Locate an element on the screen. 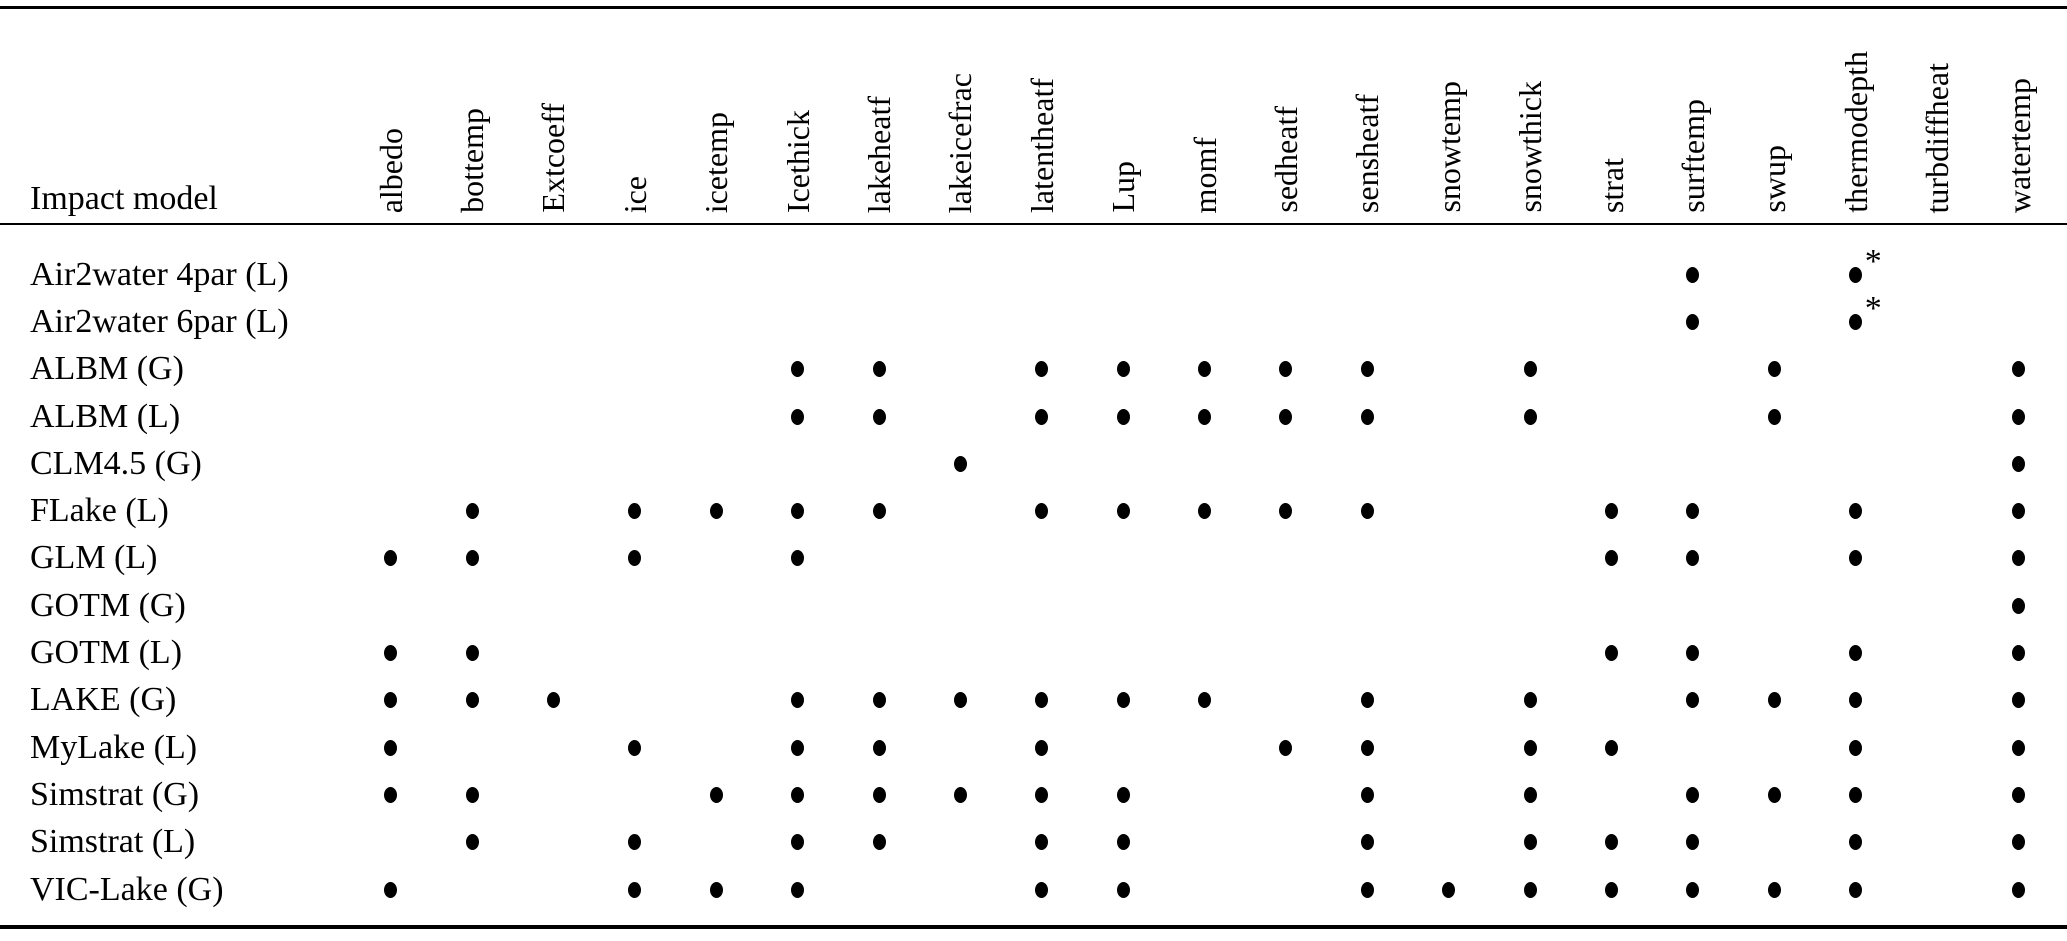  table-row: Simstrat (G) is located at coordinates (1033, 794).